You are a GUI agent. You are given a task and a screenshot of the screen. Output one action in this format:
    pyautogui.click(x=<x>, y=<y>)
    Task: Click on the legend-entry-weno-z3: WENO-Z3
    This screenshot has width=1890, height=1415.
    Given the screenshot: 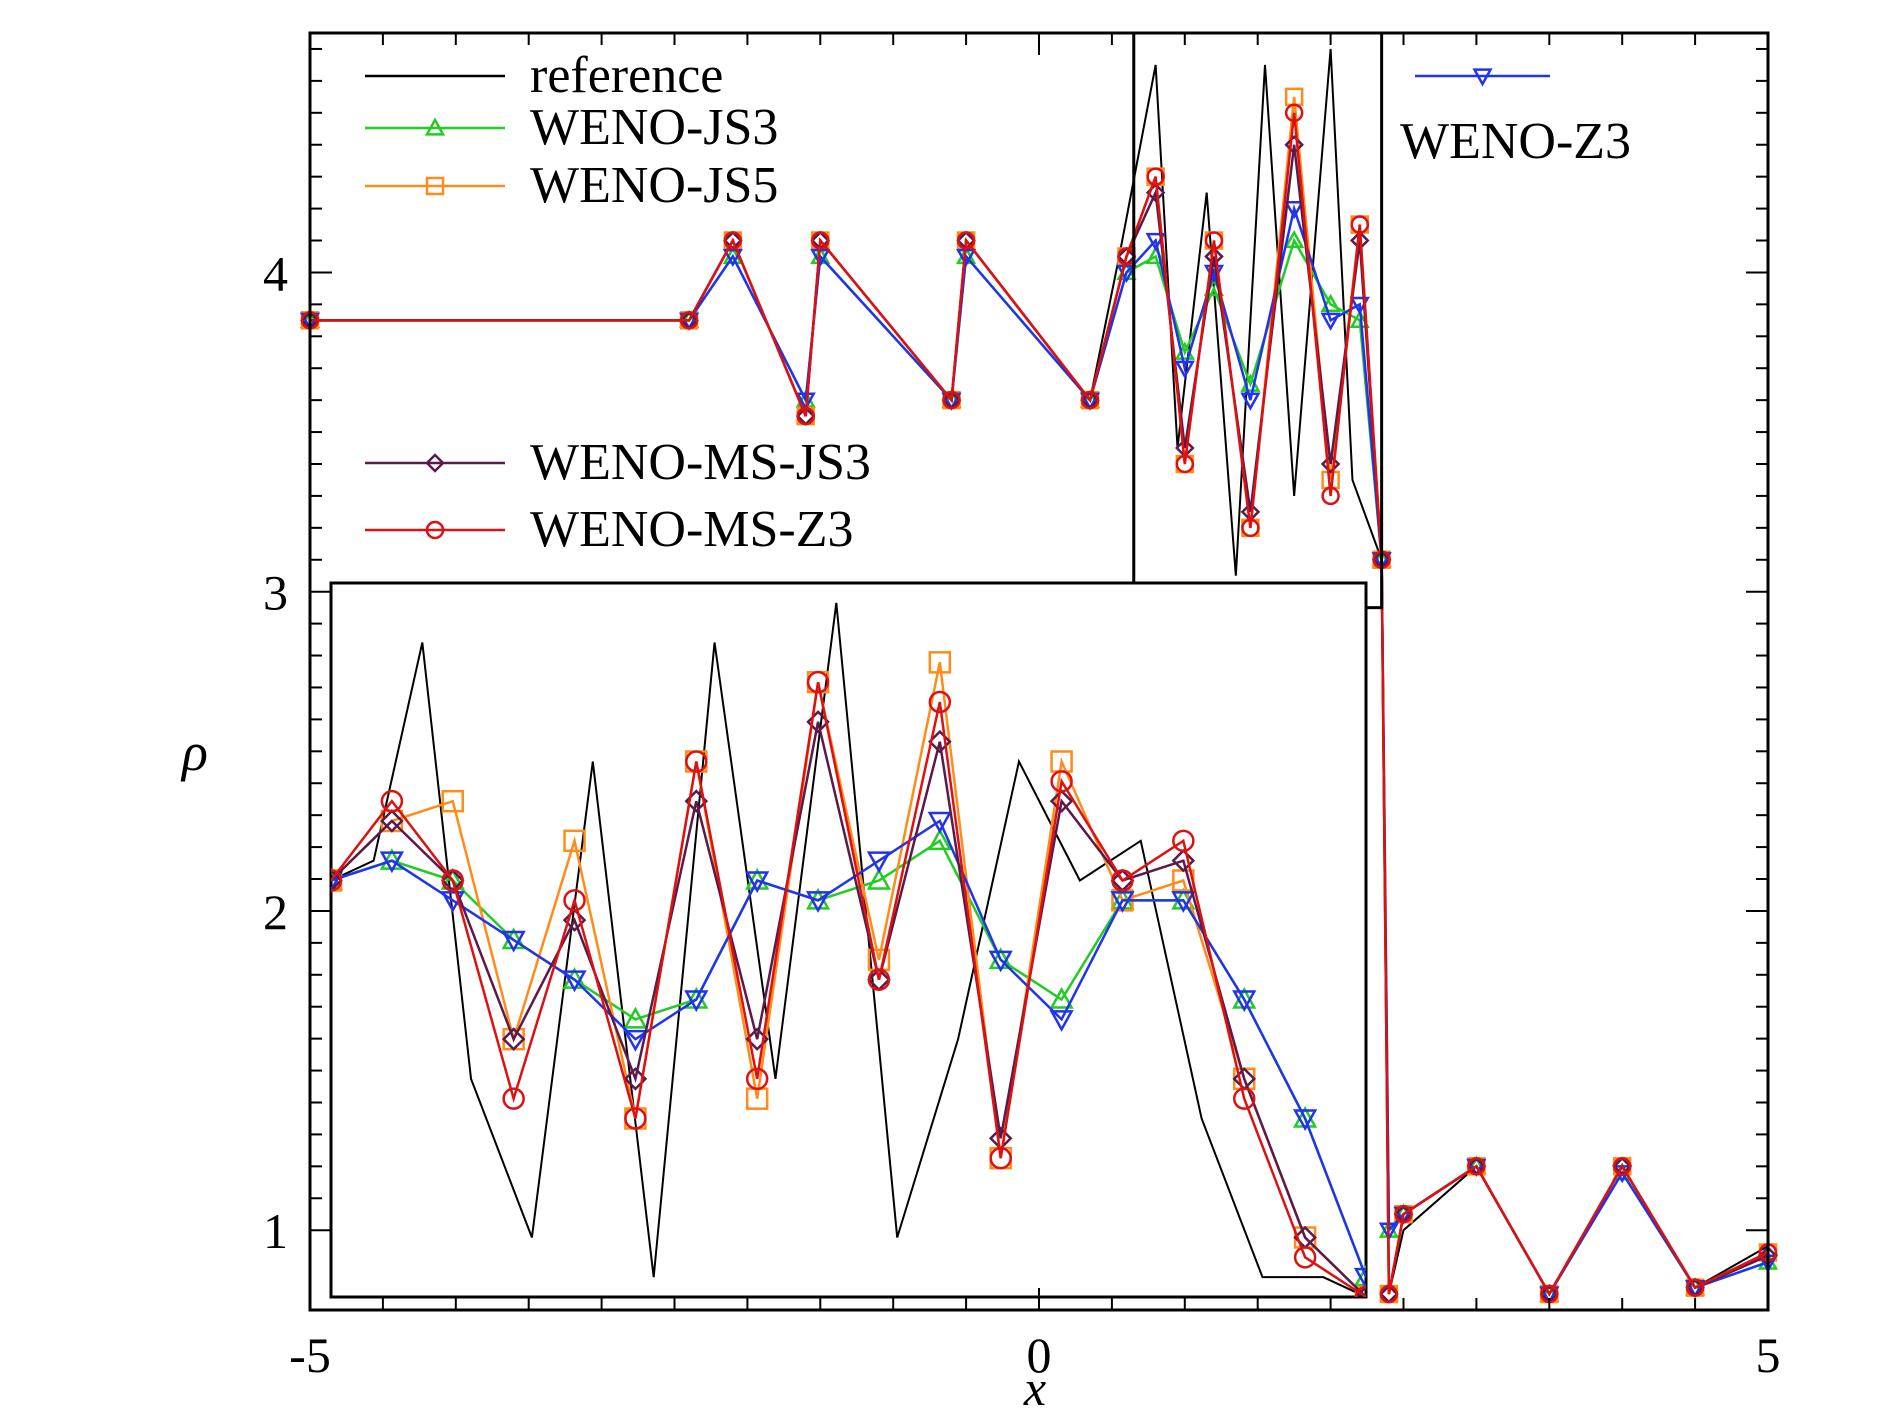 What is the action you would take?
    pyautogui.click(x=1515, y=119)
    